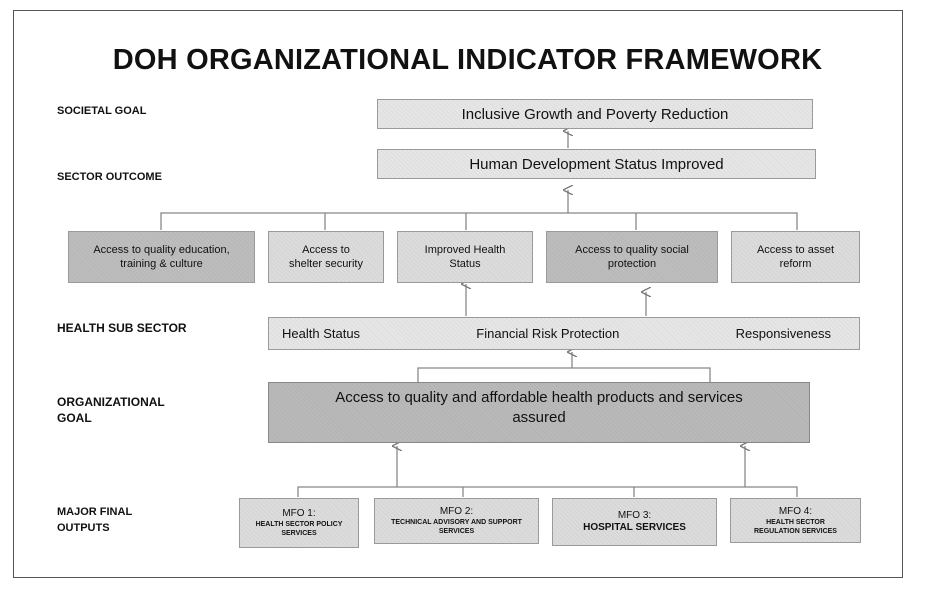 The width and height of the screenshot is (935, 598). Describe the element at coordinates (299, 513) in the screenshot. I see `mfo-1-title: MFO 1:` at that location.